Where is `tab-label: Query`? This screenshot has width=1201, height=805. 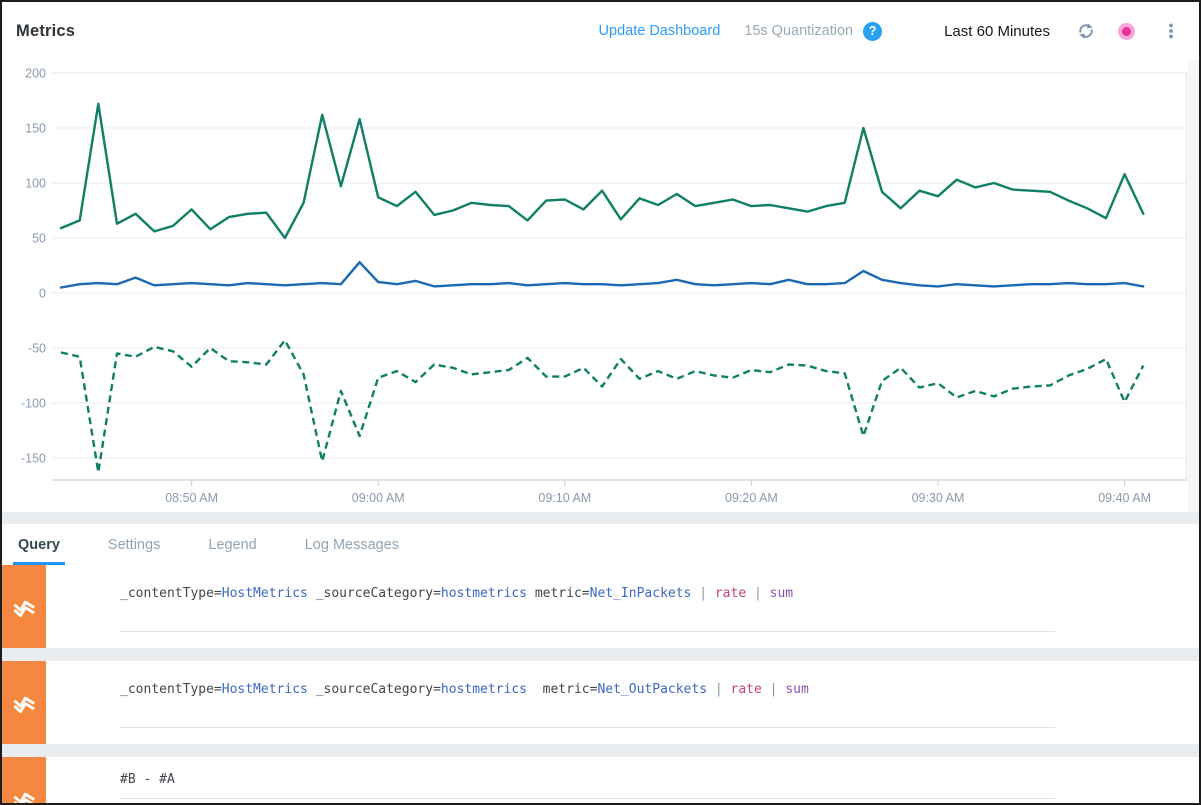
tab-label: Query is located at coordinates (39, 544).